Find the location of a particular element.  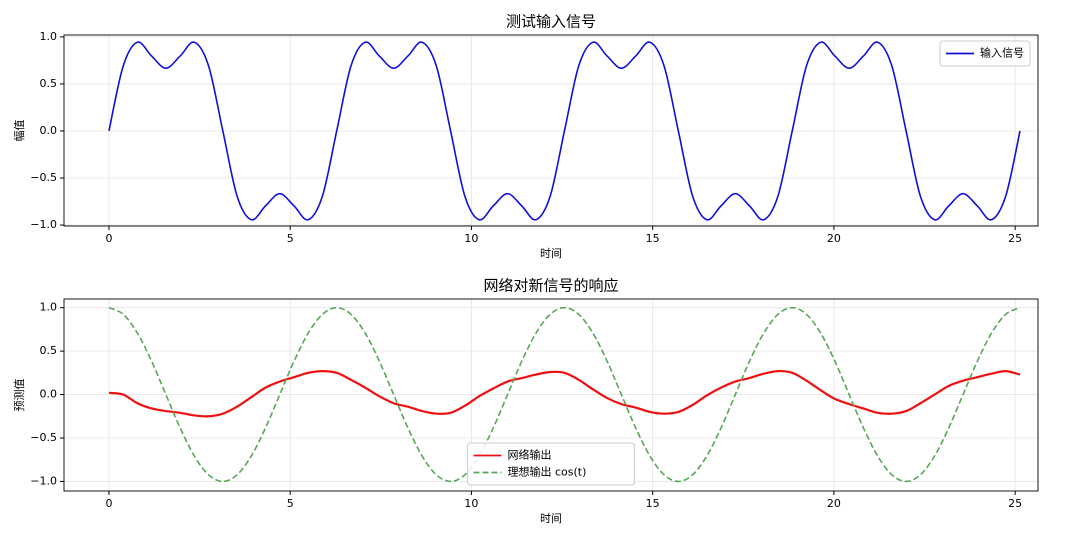

series-line is located at coordinates (564, 393).